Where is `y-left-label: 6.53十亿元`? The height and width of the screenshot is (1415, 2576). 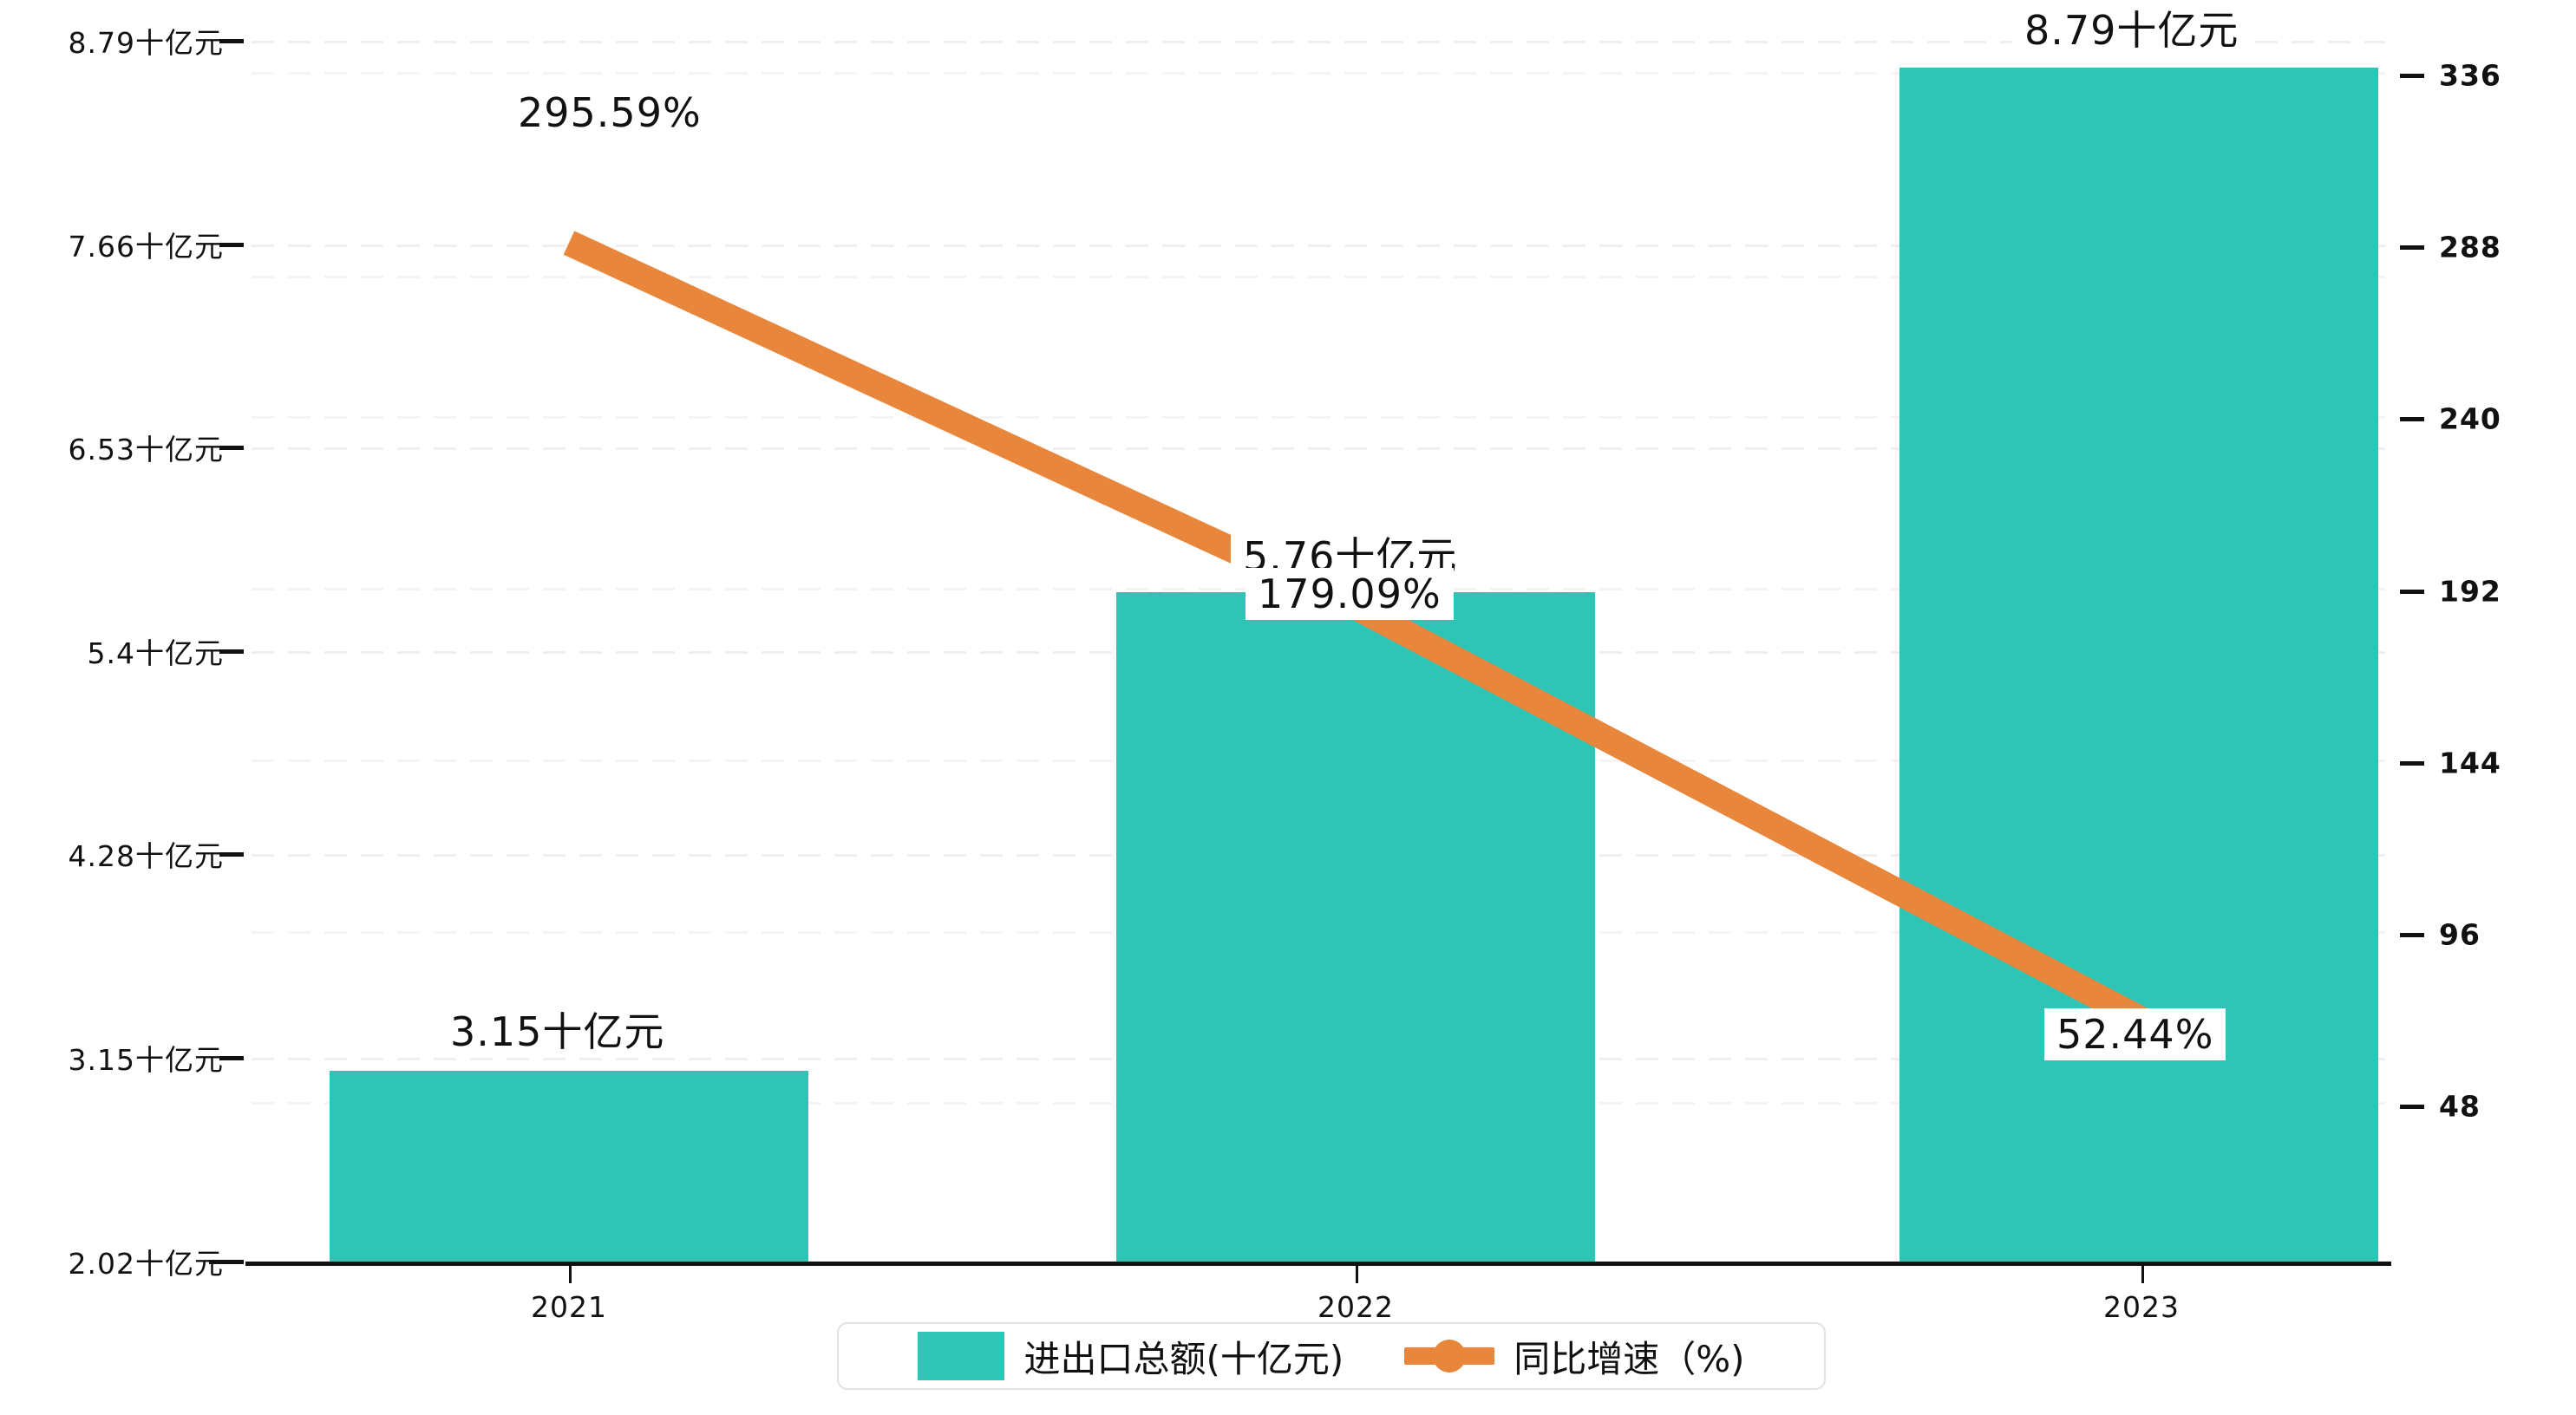 y-left-label: 6.53十亿元 is located at coordinates (146, 449).